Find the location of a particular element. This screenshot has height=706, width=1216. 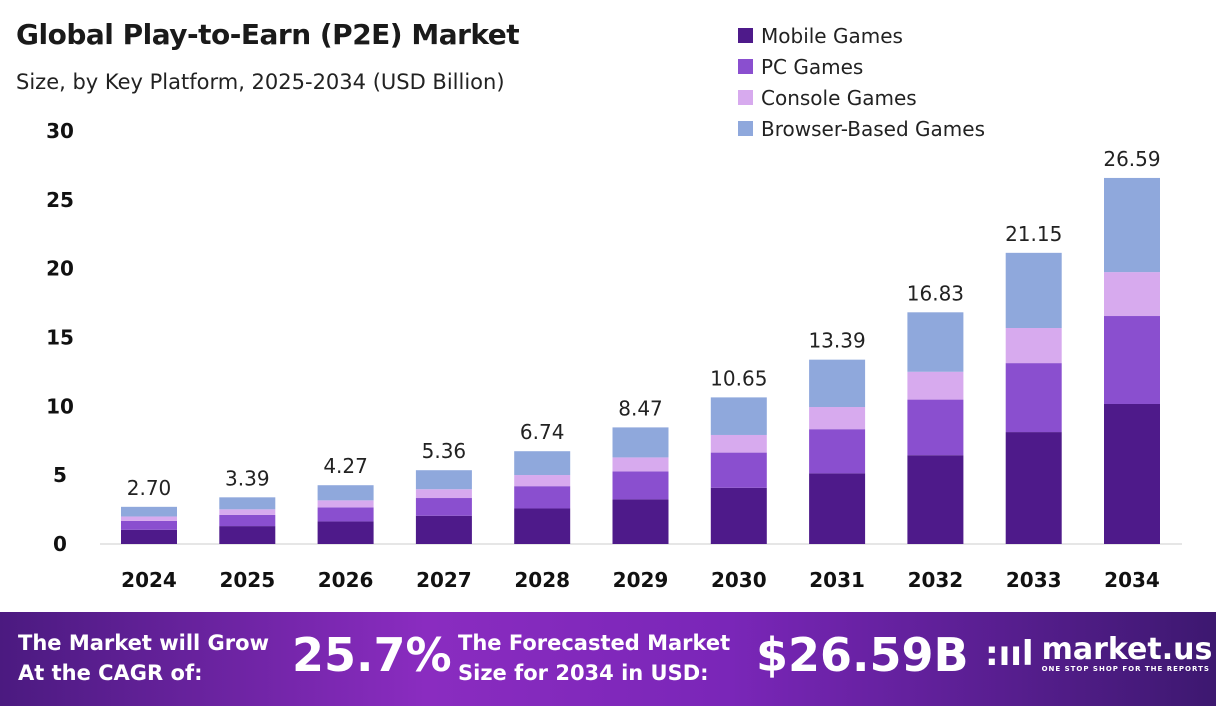

bar-total-label: 10.65 is located at coordinates (738, 378).